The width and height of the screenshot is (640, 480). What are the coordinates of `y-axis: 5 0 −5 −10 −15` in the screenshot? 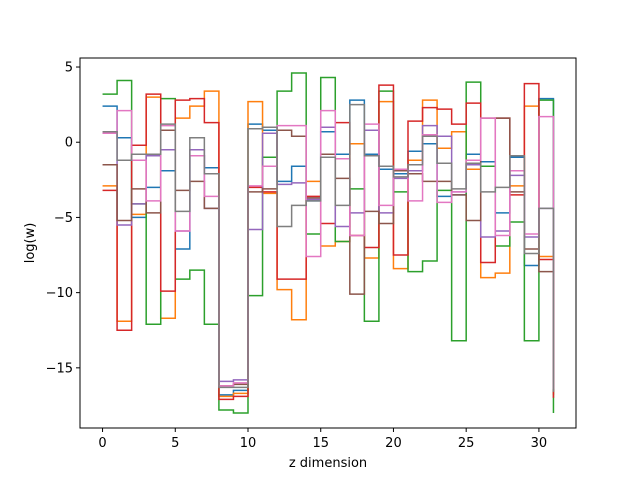 It's located at (63, 218).